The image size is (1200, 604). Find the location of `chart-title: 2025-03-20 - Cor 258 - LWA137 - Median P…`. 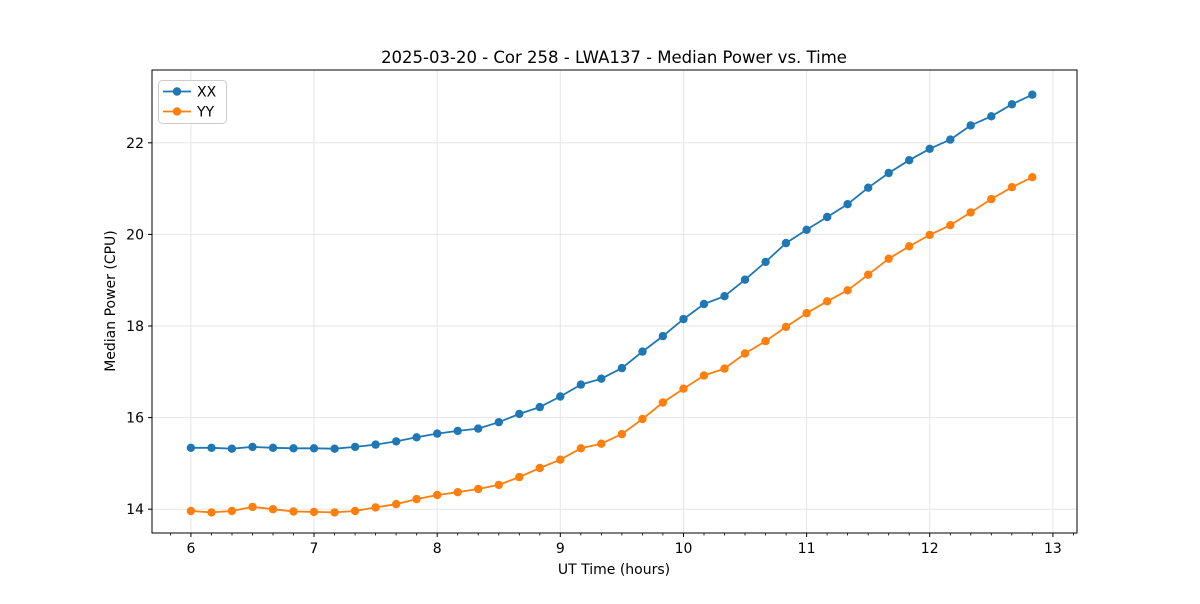

chart-title: 2025-03-20 - Cor 258 - LWA137 - Median P… is located at coordinates (614, 57).